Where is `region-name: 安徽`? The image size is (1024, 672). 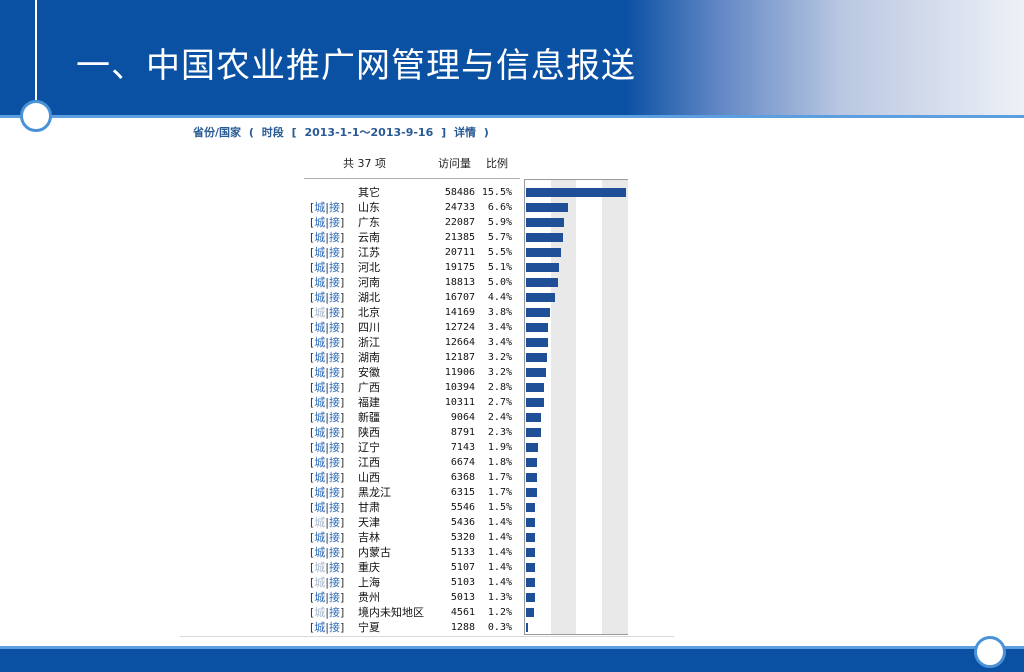 region-name: 安徽 is located at coordinates (369, 372).